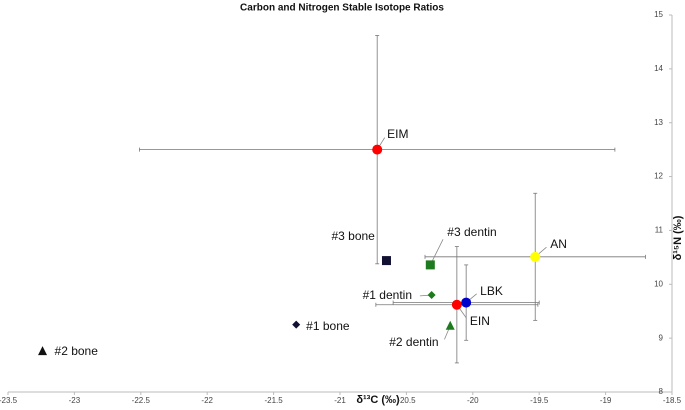  What do you see at coordinates (353, 236) in the screenshot?
I see `point-label: #3 bone` at bounding box center [353, 236].